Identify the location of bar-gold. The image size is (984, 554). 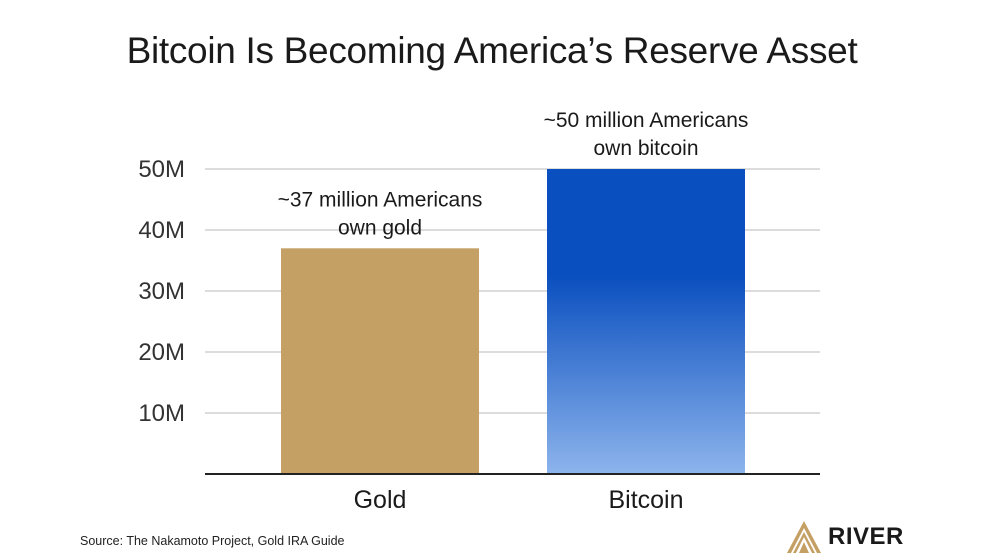
(380, 361).